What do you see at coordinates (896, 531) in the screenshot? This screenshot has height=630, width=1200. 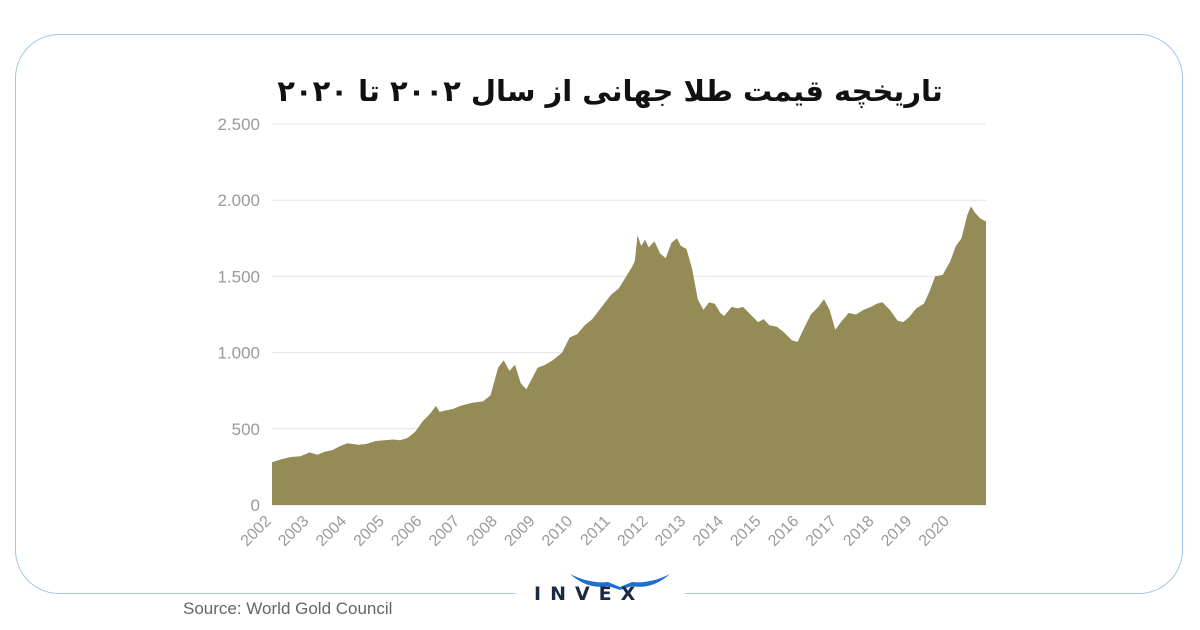 I see `x-tick-label: 2019` at bounding box center [896, 531].